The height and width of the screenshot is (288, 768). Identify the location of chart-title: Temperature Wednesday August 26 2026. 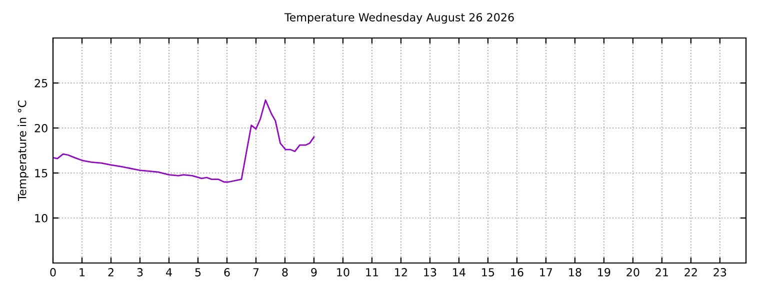
(399, 18).